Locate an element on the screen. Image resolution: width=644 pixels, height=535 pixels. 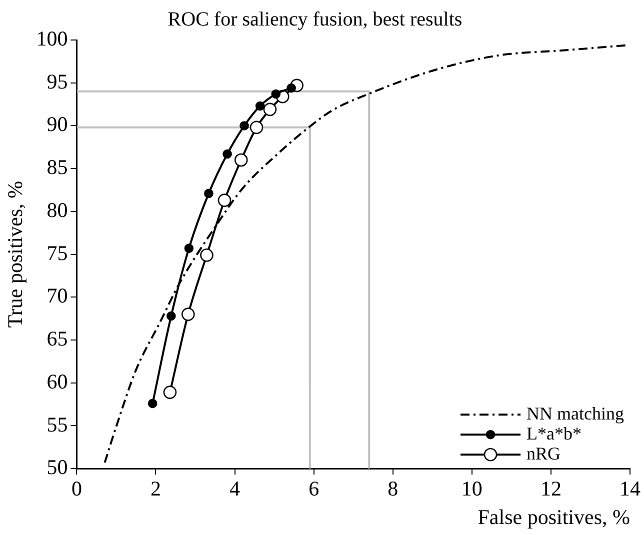
x-axis-title: False positives, % is located at coordinates (554, 516).